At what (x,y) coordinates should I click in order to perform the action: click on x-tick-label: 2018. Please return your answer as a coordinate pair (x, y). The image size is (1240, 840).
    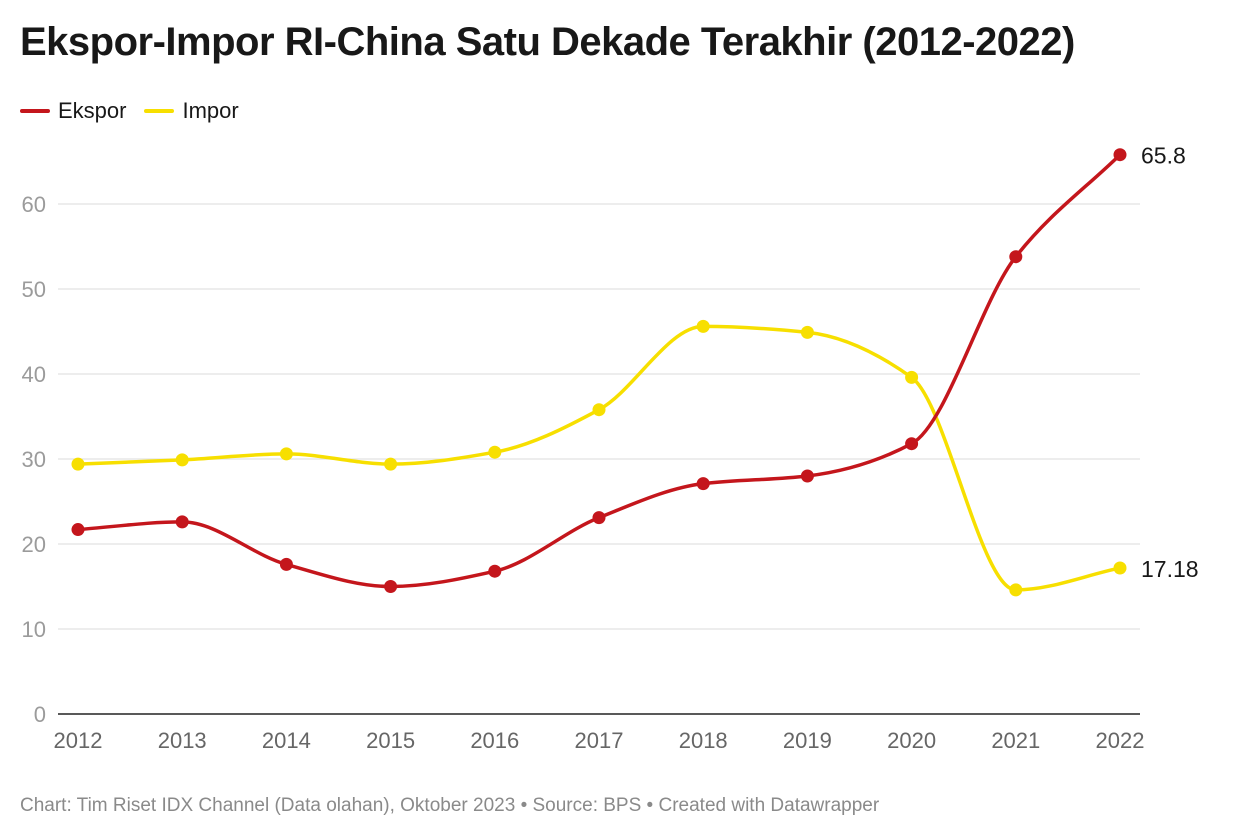
    Looking at the image, I should click on (703, 740).